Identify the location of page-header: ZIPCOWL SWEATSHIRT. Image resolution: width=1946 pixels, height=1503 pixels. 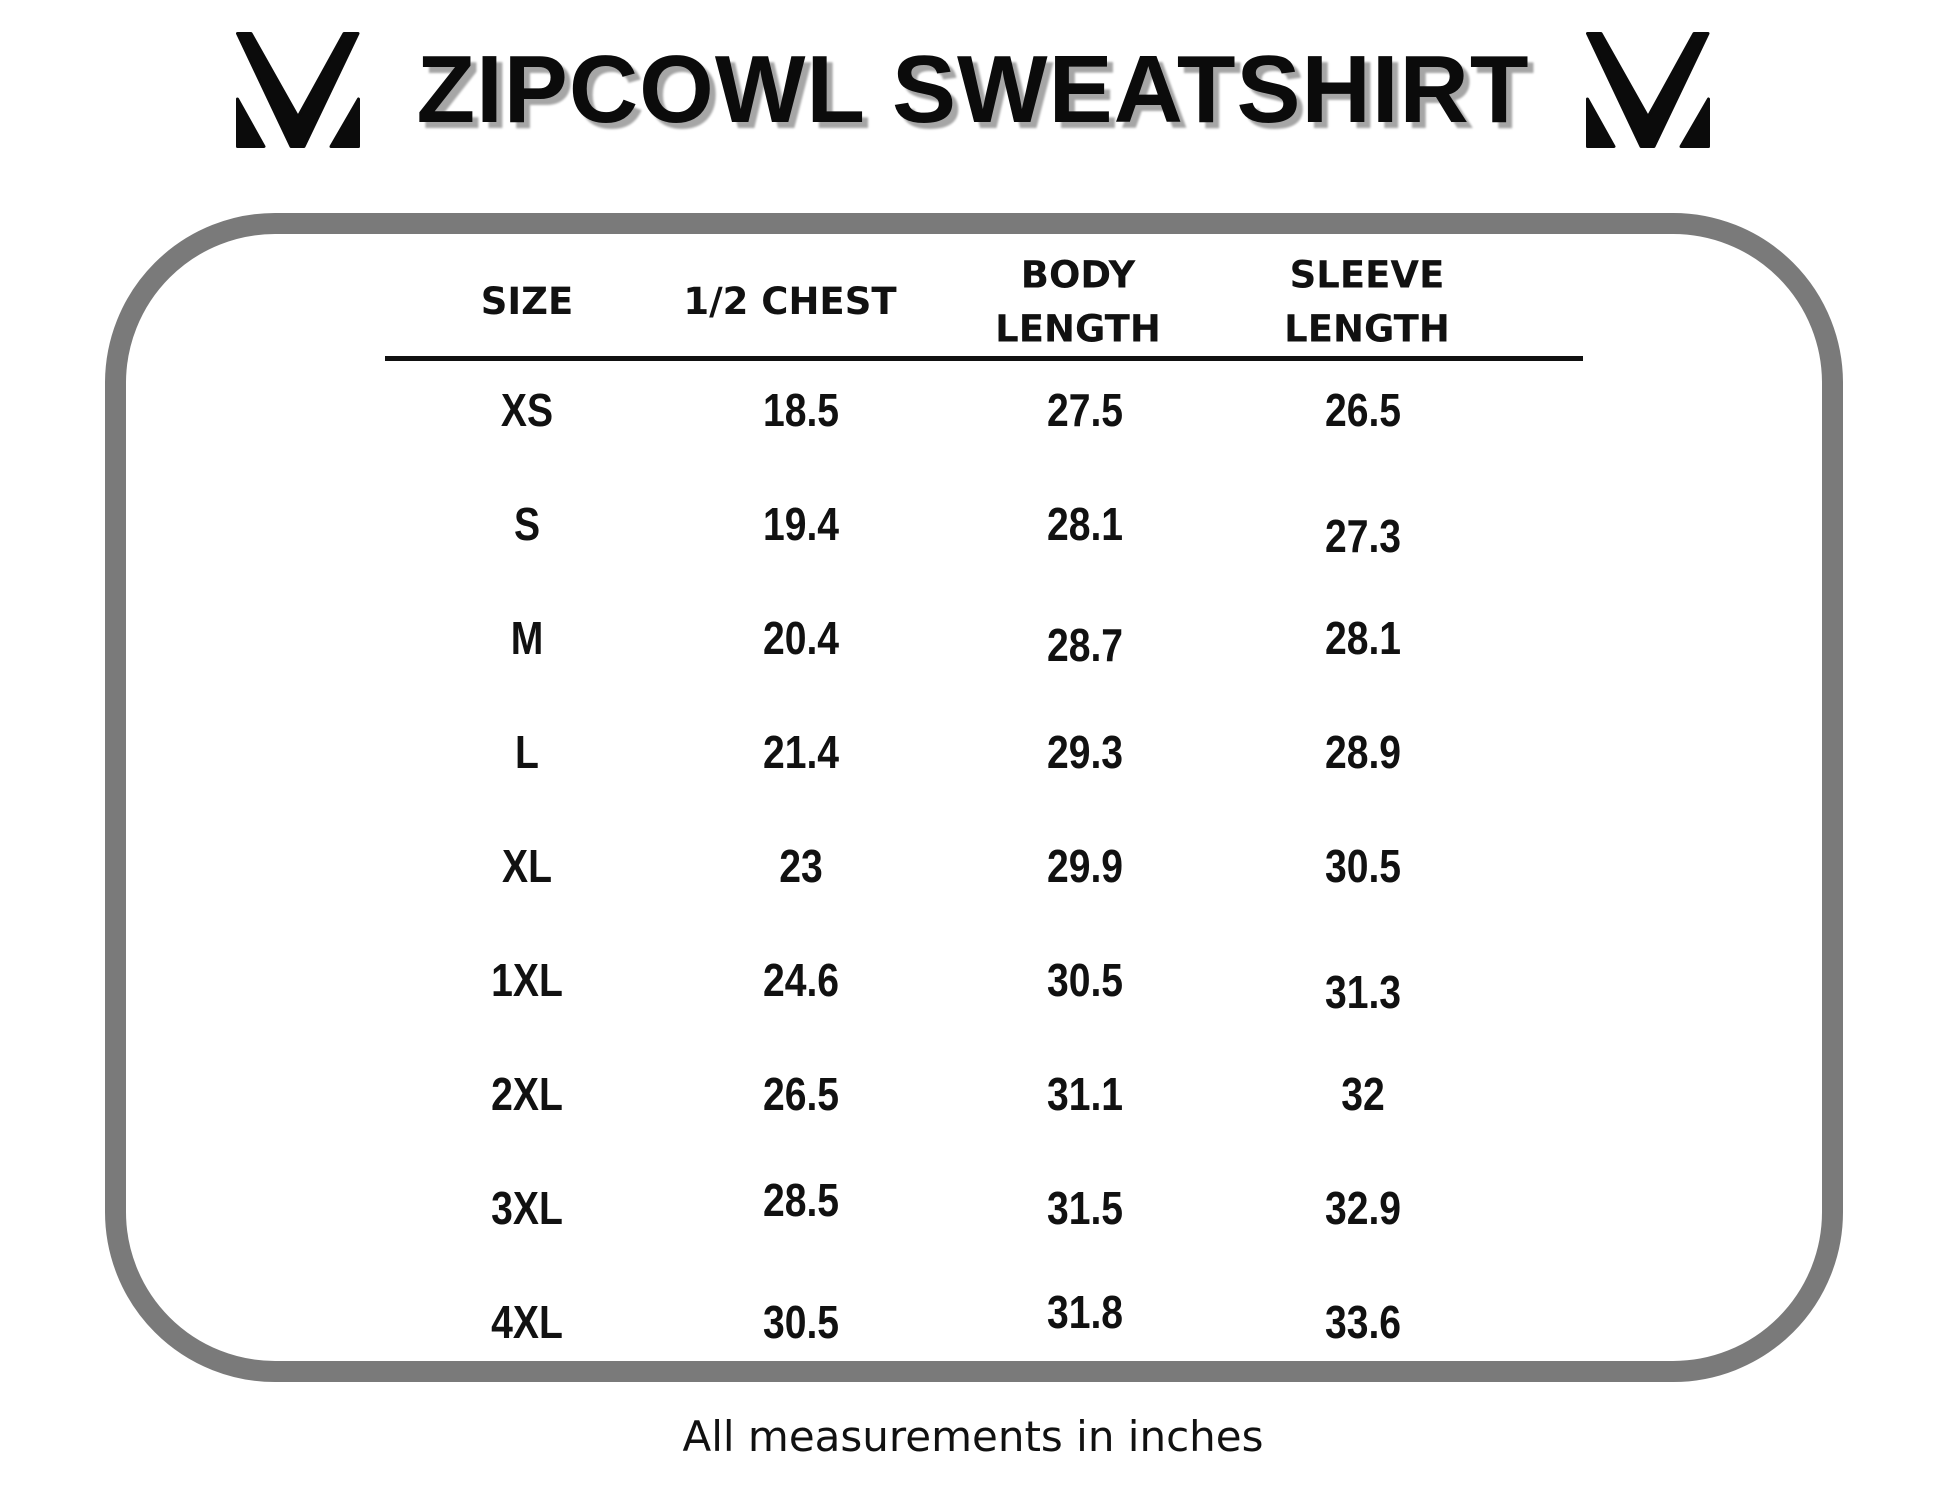
(973, 90).